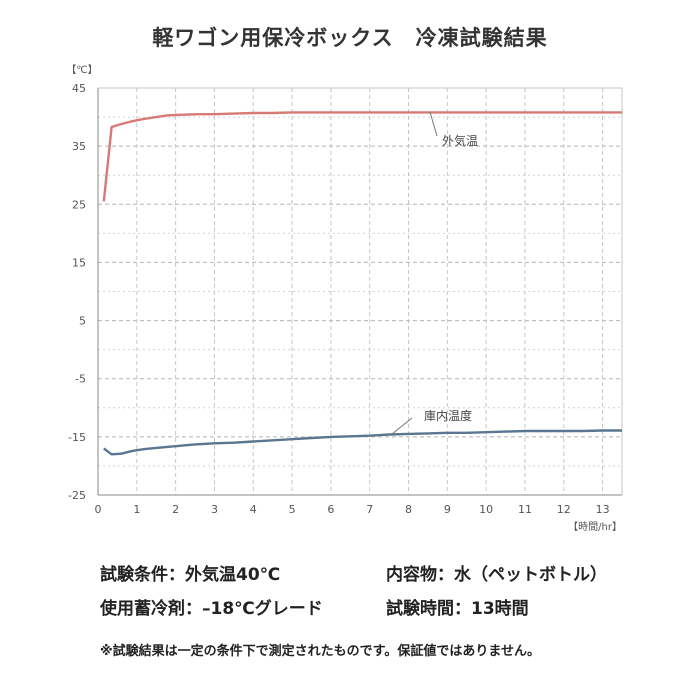  I want to click on x-tick-label: 2, so click(175, 509).